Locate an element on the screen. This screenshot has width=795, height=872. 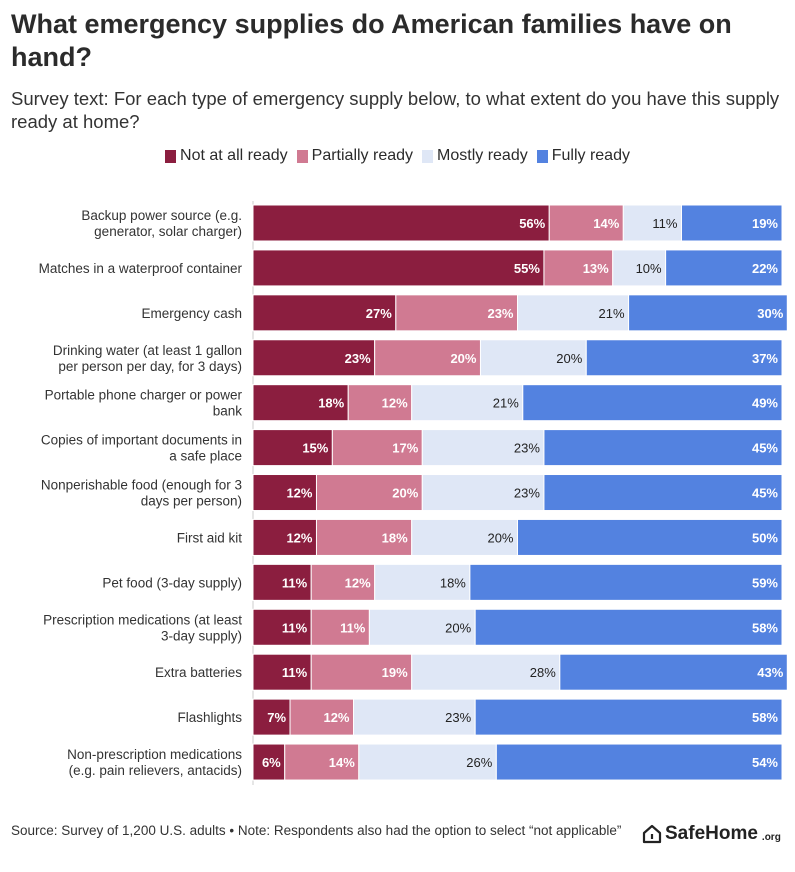
category-label-line: First aid kit is located at coordinates (210, 537).